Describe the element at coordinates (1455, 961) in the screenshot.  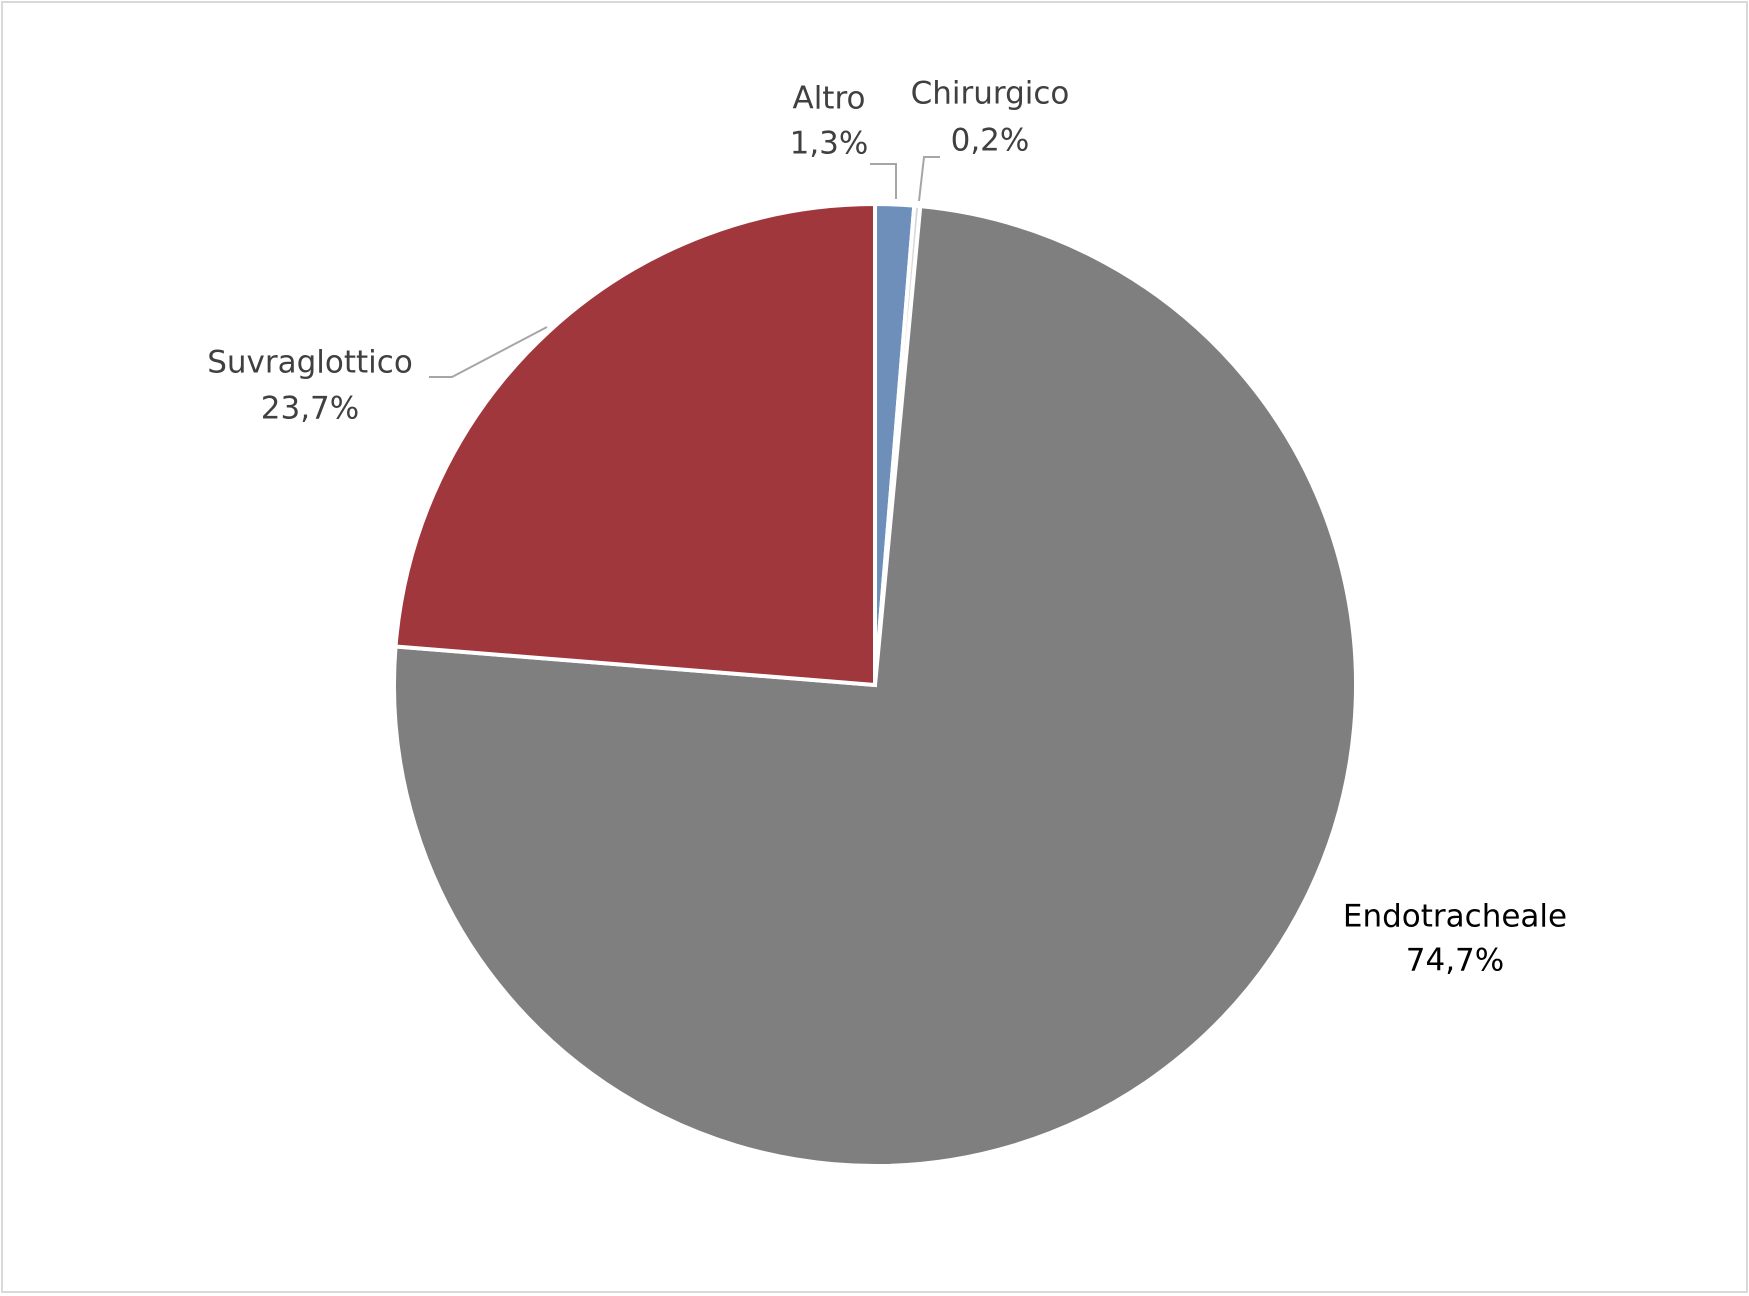
I see `value-label: 74,7%` at that location.